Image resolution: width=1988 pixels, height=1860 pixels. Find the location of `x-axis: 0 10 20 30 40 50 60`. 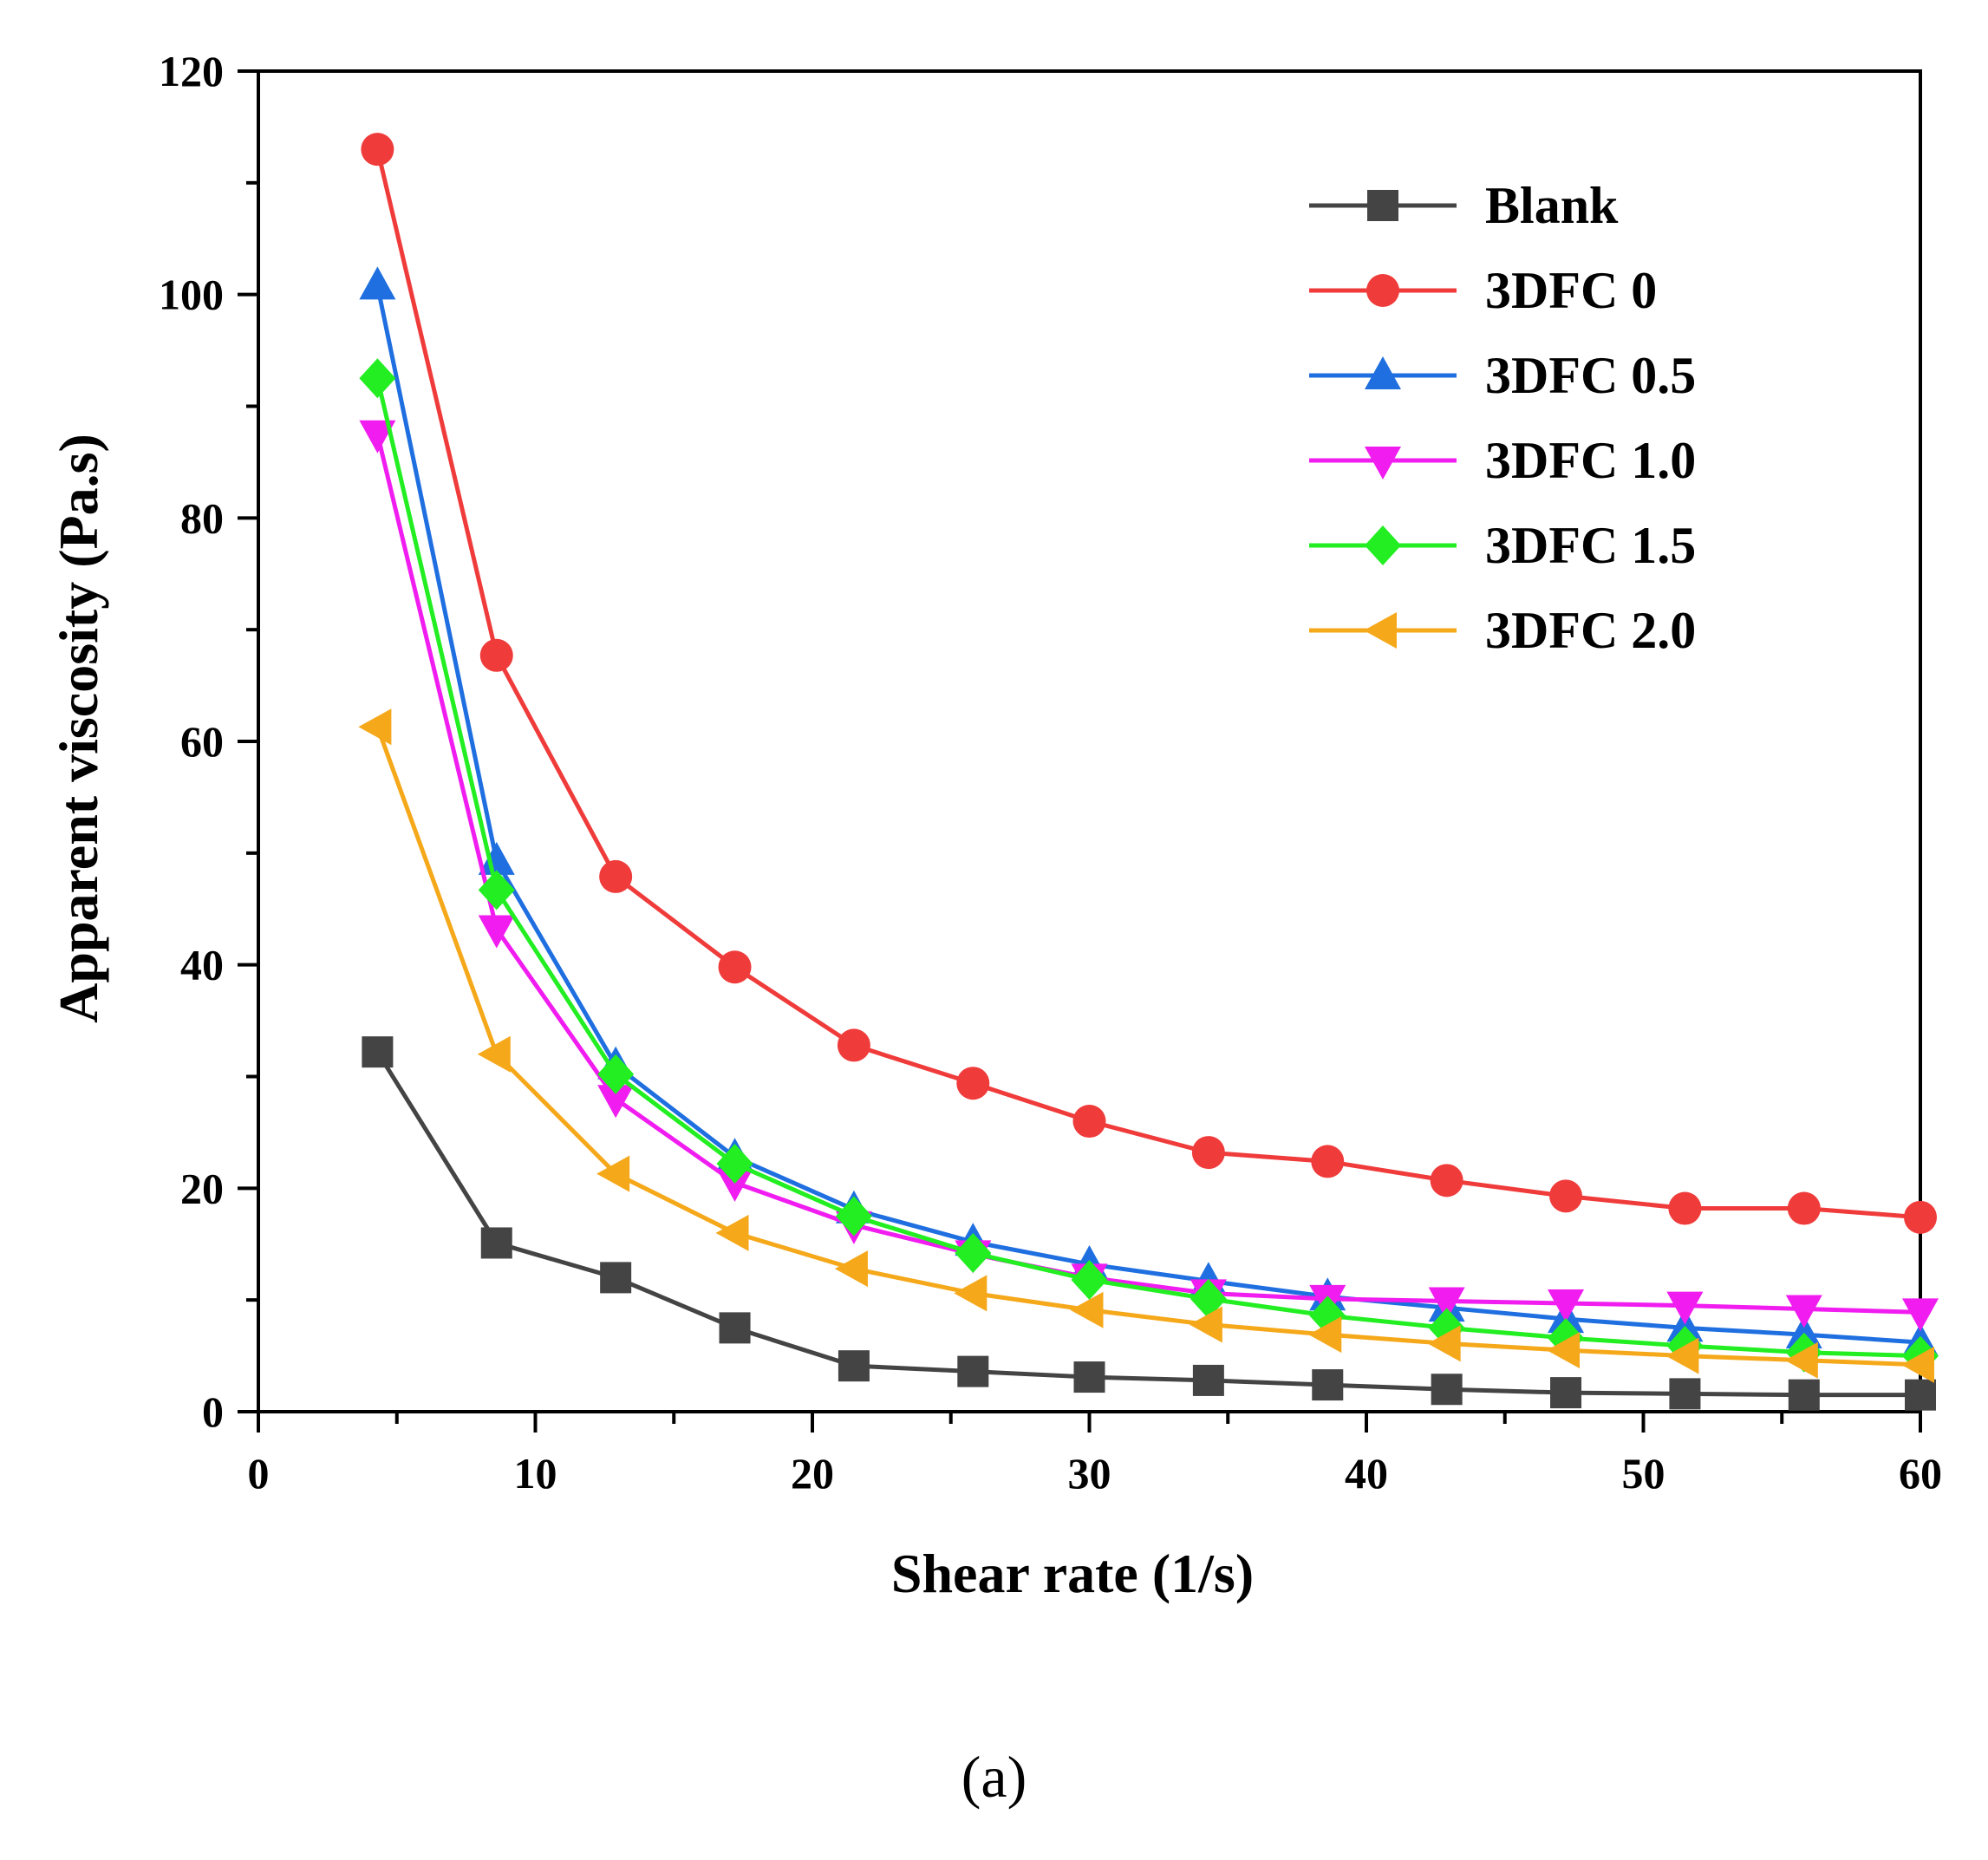

x-axis: 0 10 20 30 40 50 60 is located at coordinates (1095, 1455).